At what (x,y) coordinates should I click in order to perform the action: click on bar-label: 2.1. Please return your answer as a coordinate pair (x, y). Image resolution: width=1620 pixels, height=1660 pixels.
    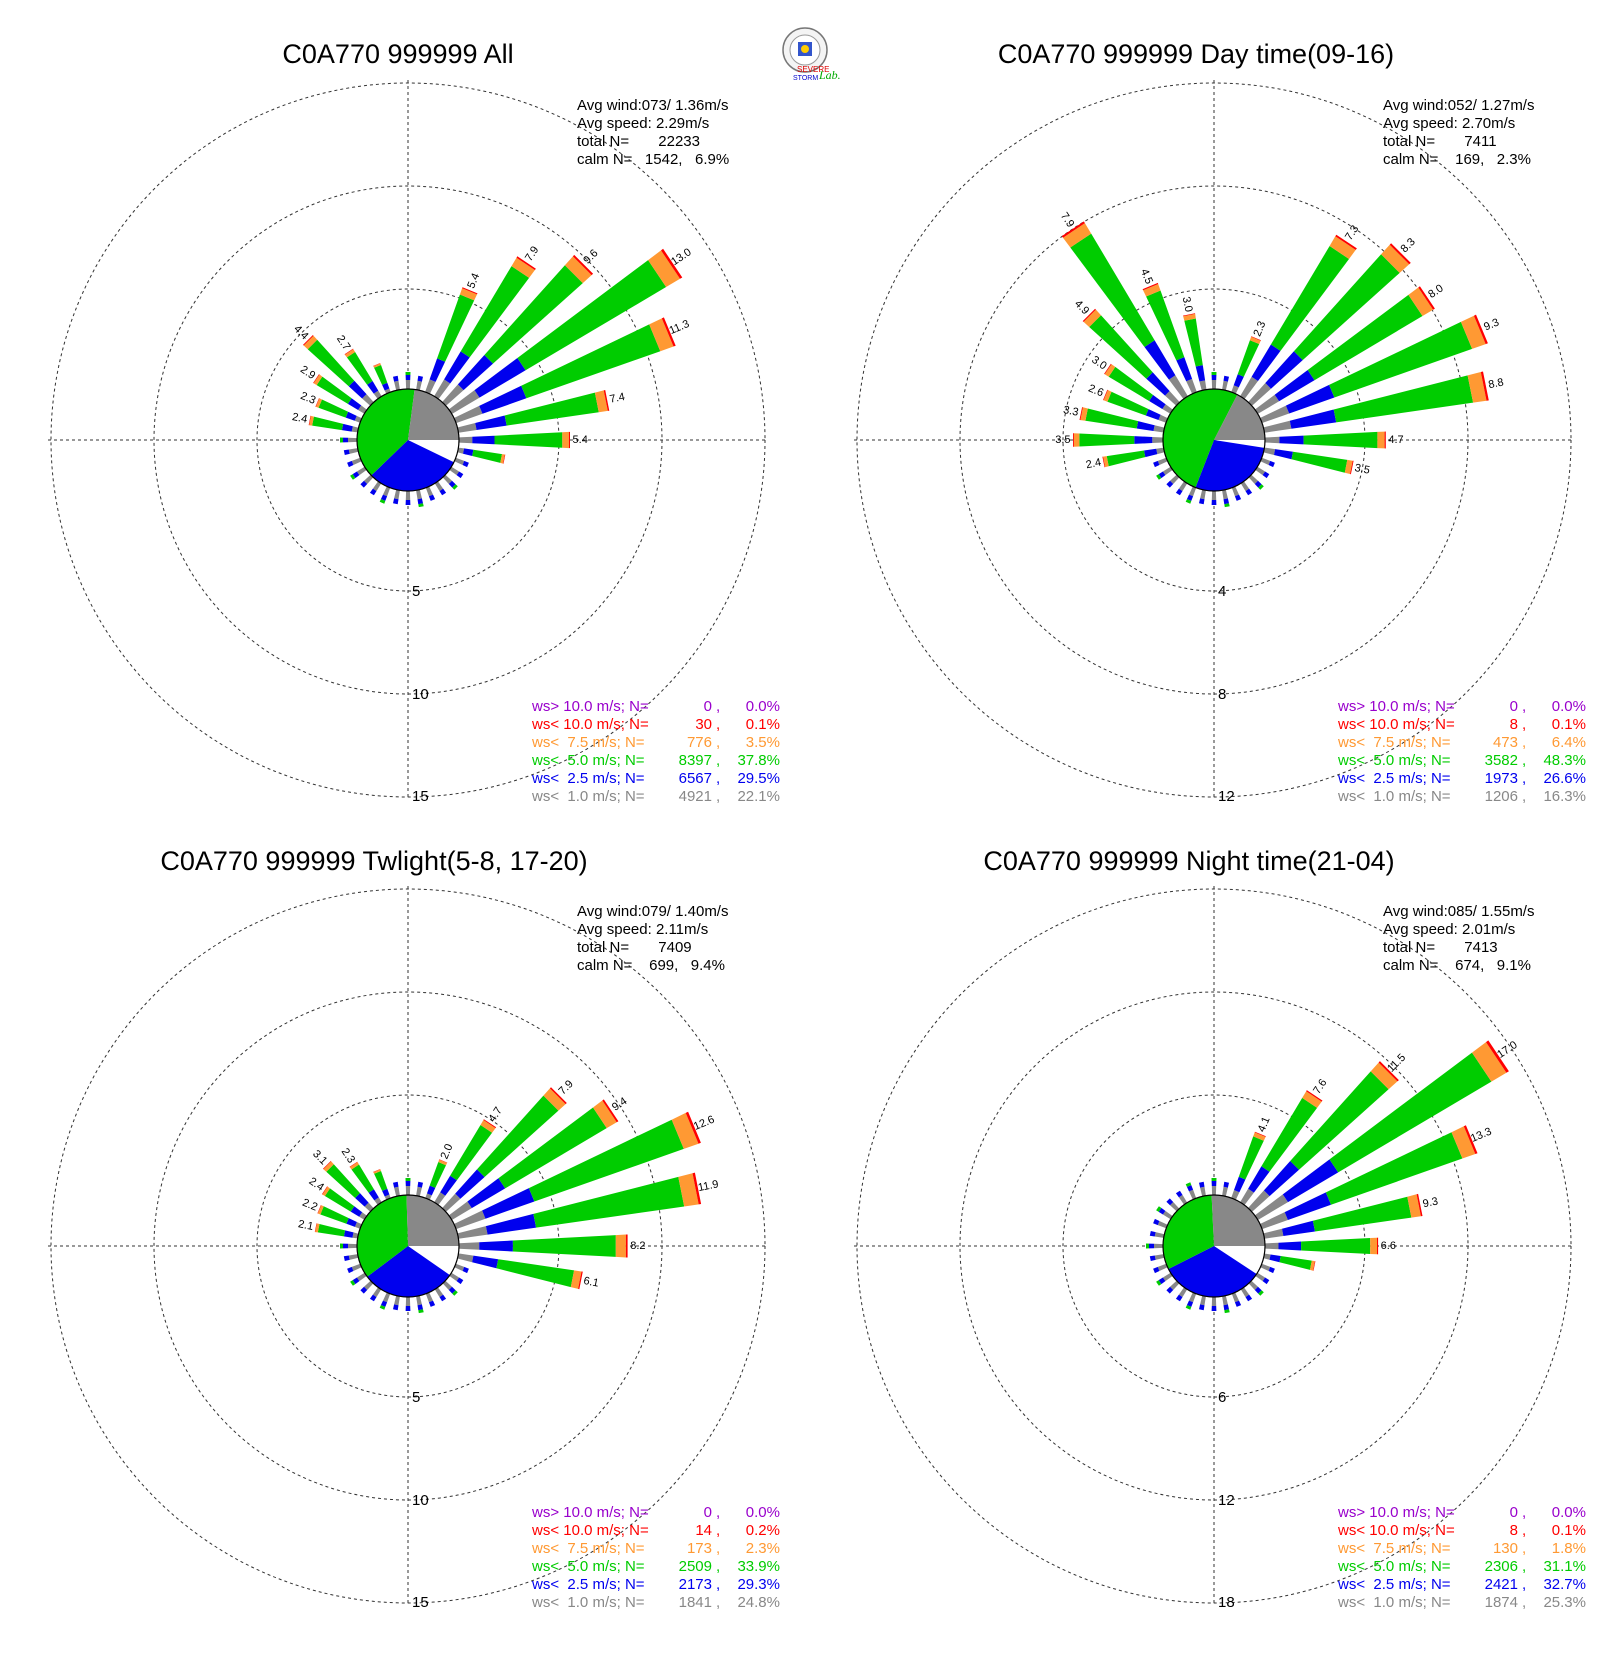
    Looking at the image, I should click on (305, 1225).